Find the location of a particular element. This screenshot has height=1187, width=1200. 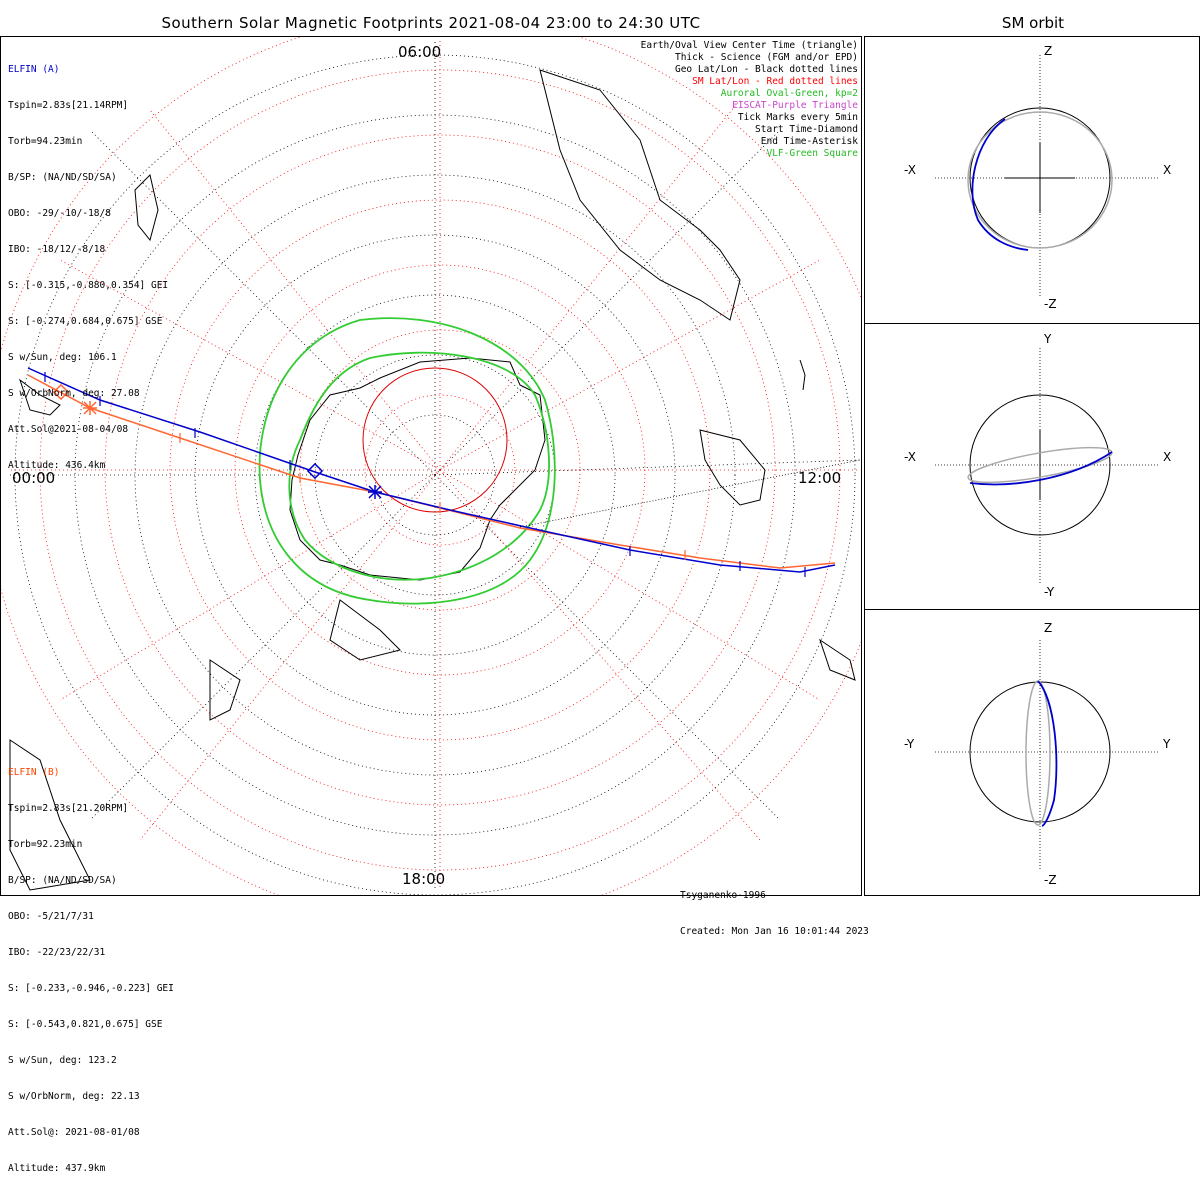

elfin-a-line: Tspin=2.83s[21.14RPM] is located at coordinates (68, 105).